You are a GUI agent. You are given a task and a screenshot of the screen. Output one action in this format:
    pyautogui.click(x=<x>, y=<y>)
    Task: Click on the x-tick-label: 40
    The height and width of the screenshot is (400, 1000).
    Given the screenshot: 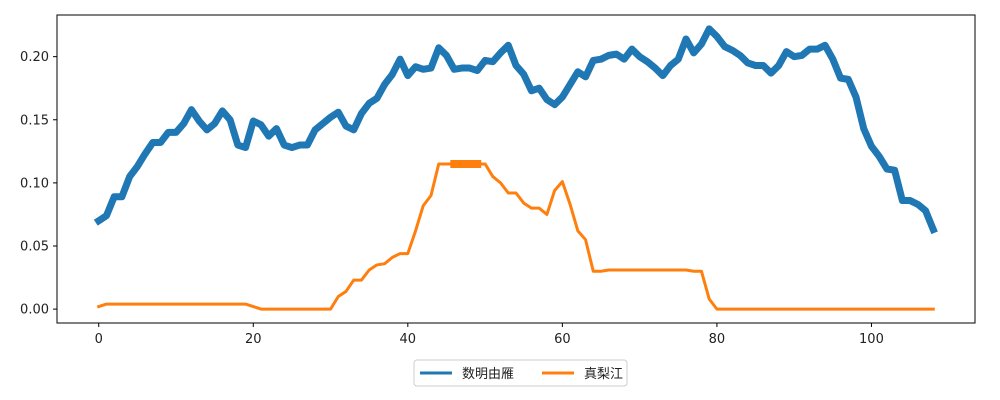 What is the action you would take?
    pyautogui.click(x=408, y=339)
    